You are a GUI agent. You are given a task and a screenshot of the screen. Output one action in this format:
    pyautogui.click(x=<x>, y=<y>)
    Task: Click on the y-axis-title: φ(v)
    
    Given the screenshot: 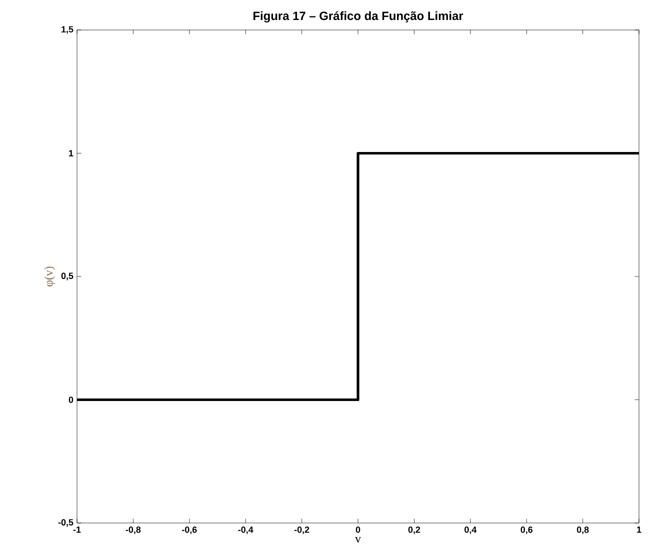 What is the action you would take?
    pyautogui.click(x=50, y=276)
    